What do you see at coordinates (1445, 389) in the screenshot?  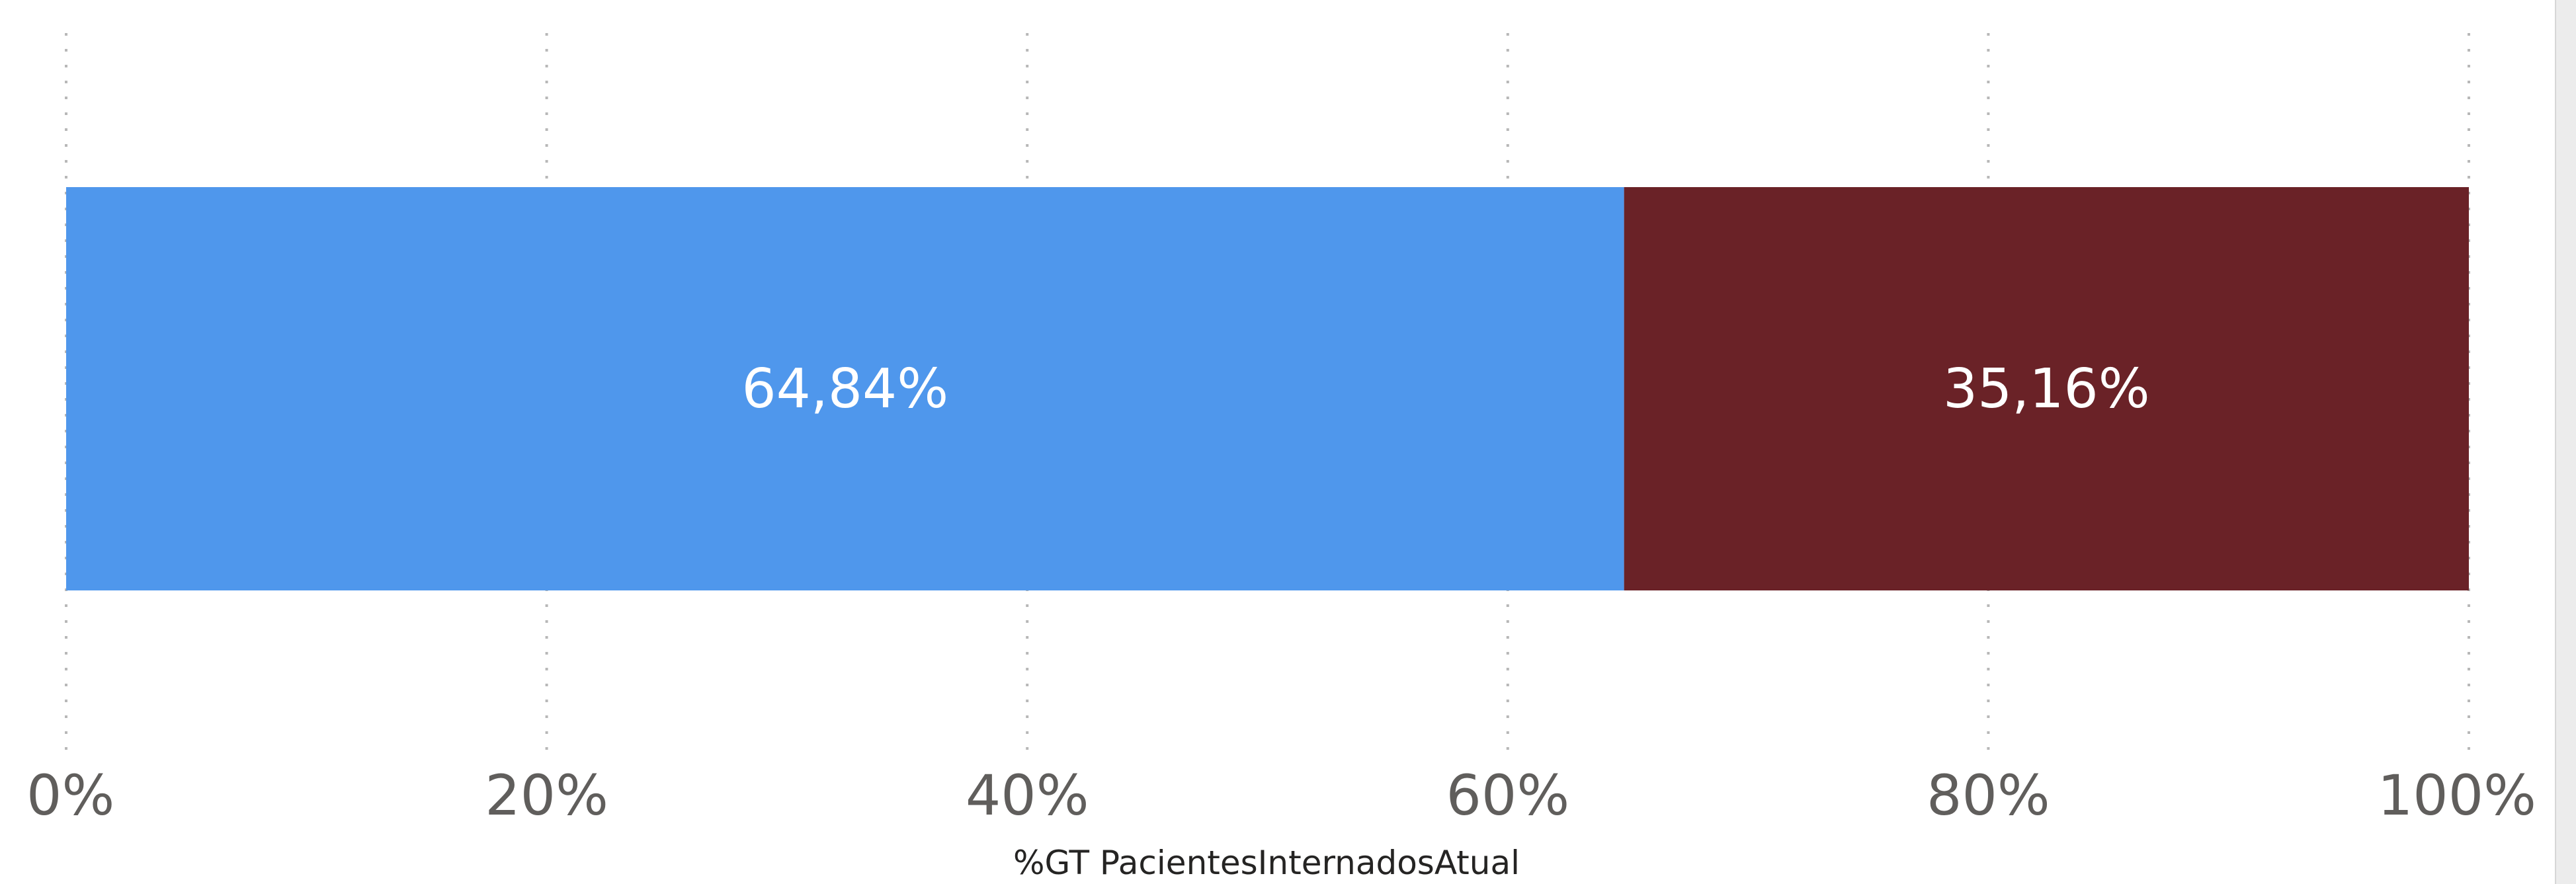 I see `data-labels: 64,84% 35,16%` at bounding box center [1445, 389].